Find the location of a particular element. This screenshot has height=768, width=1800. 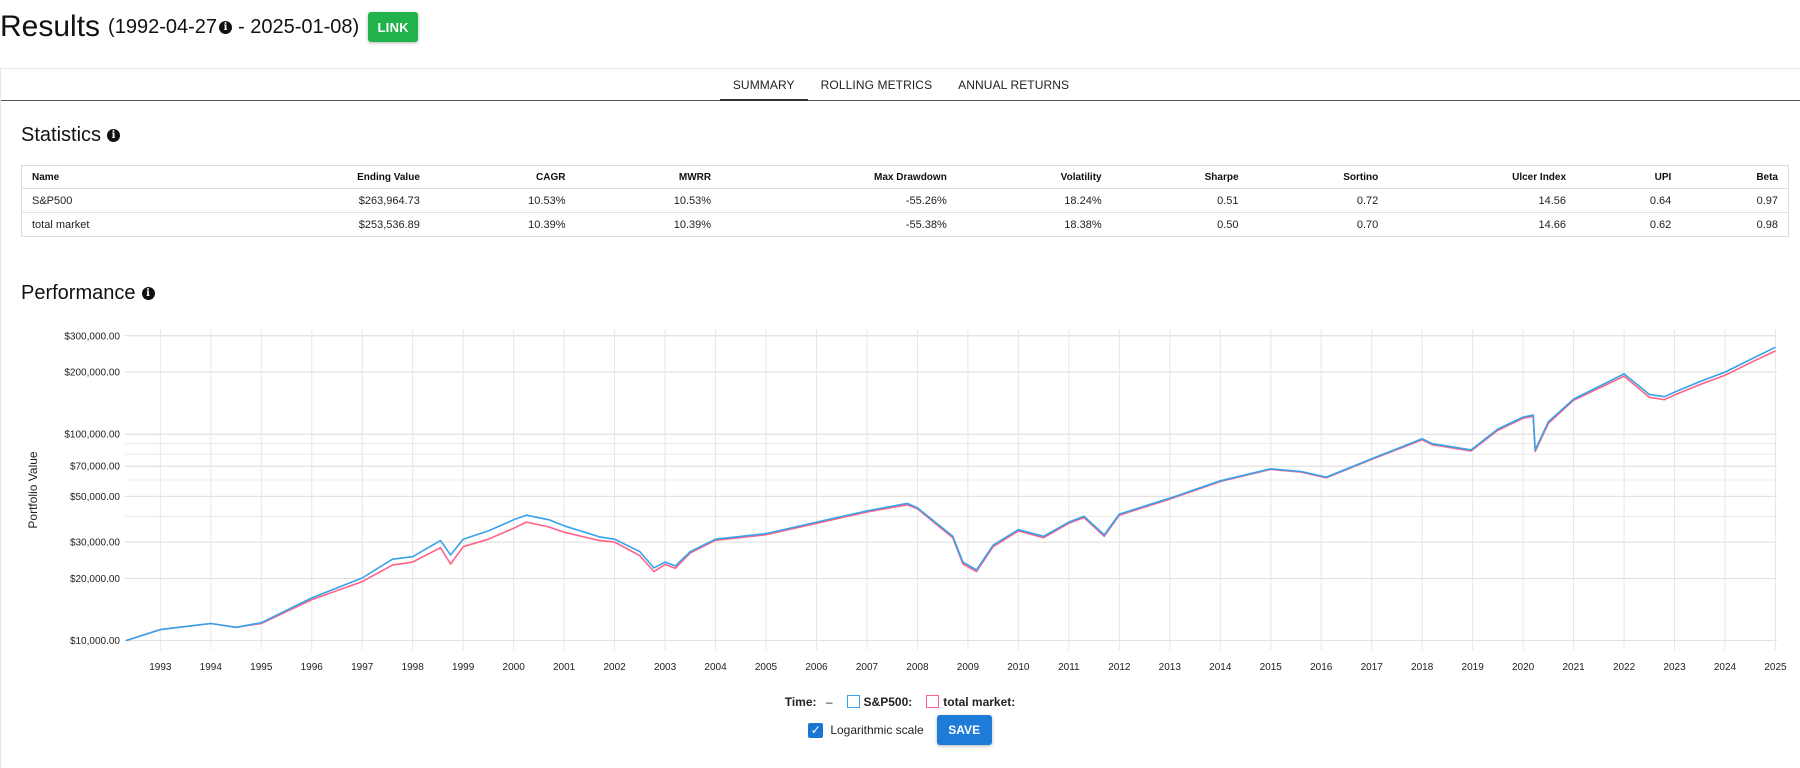

col-max-drawdown: Max Drawdown is located at coordinates (839, 177).